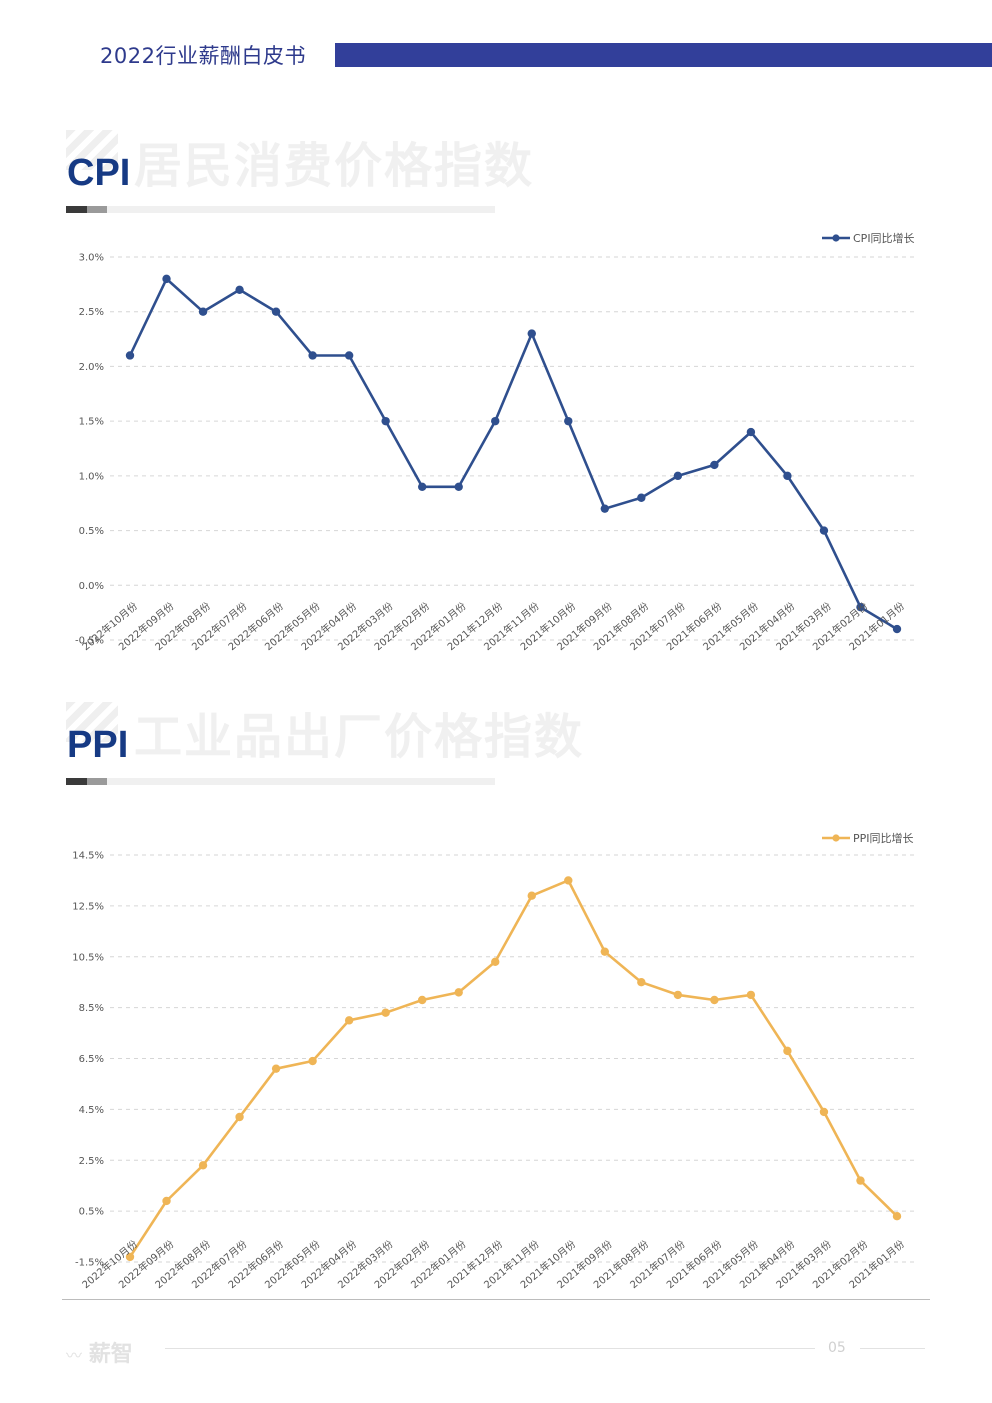 This screenshot has height=1403, width=992. Describe the element at coordinates (836, 838) in the screenshot. I see `ppi-legend-marker` at that location.